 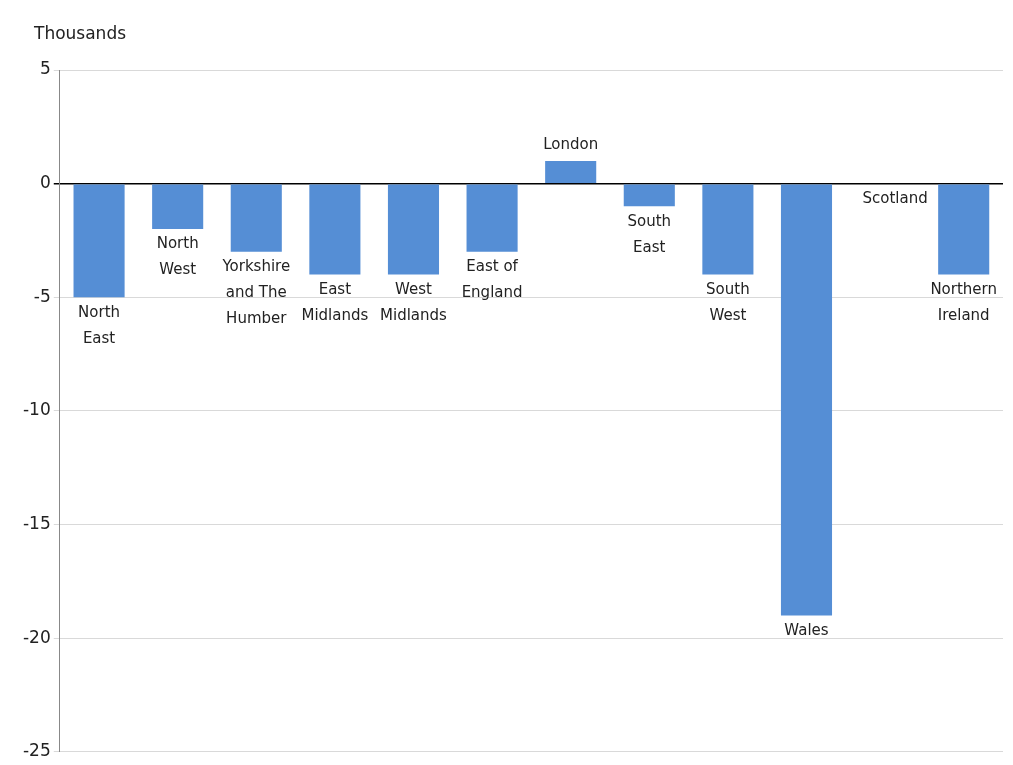 What do you see at coordinates (36, 409) in the screenshot?
I see `y-tick-label: -10` at bounding box center [36, 409].